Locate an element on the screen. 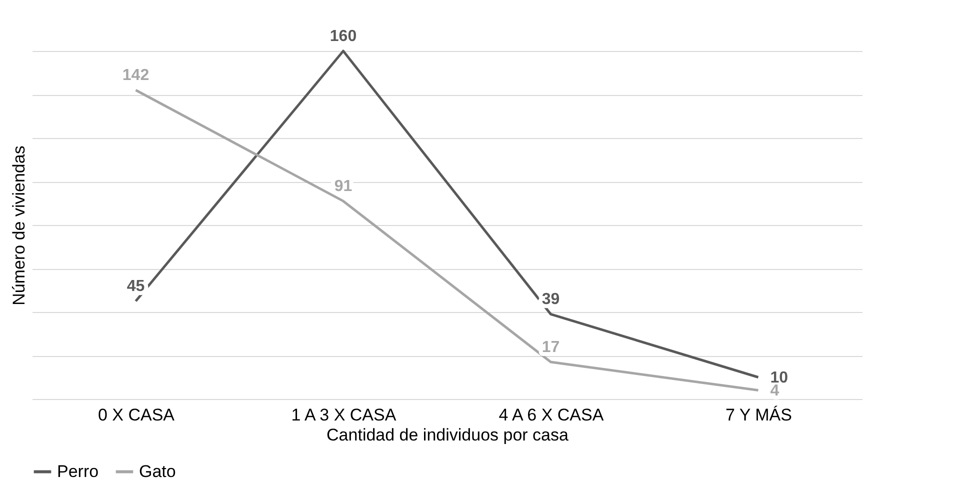 Image resolution: width=956 pixels, height=499 pixels. data-label: 91 is located at coordinates (343, 187).